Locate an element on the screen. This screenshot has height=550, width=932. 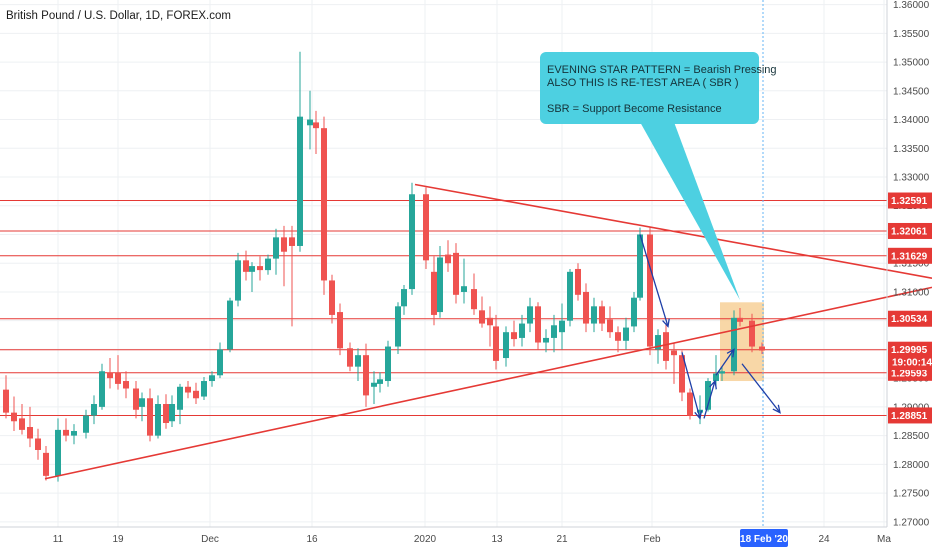
level-price-label: 1.32591 is located at coordinates (910, 200).